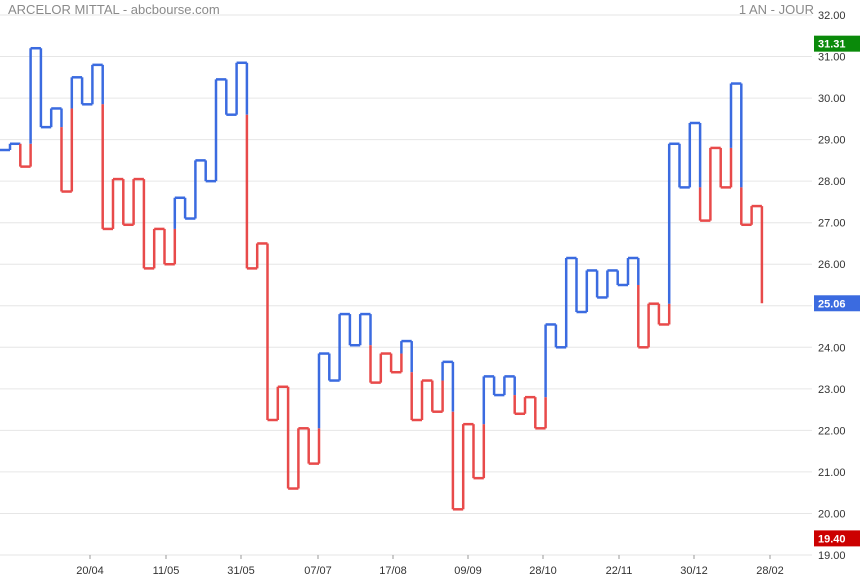 The image size is (860, 580). Describe the element at coordinates (776, 9) in the screenshot. I see `period-label: 1 AN - JOUR` at that location.